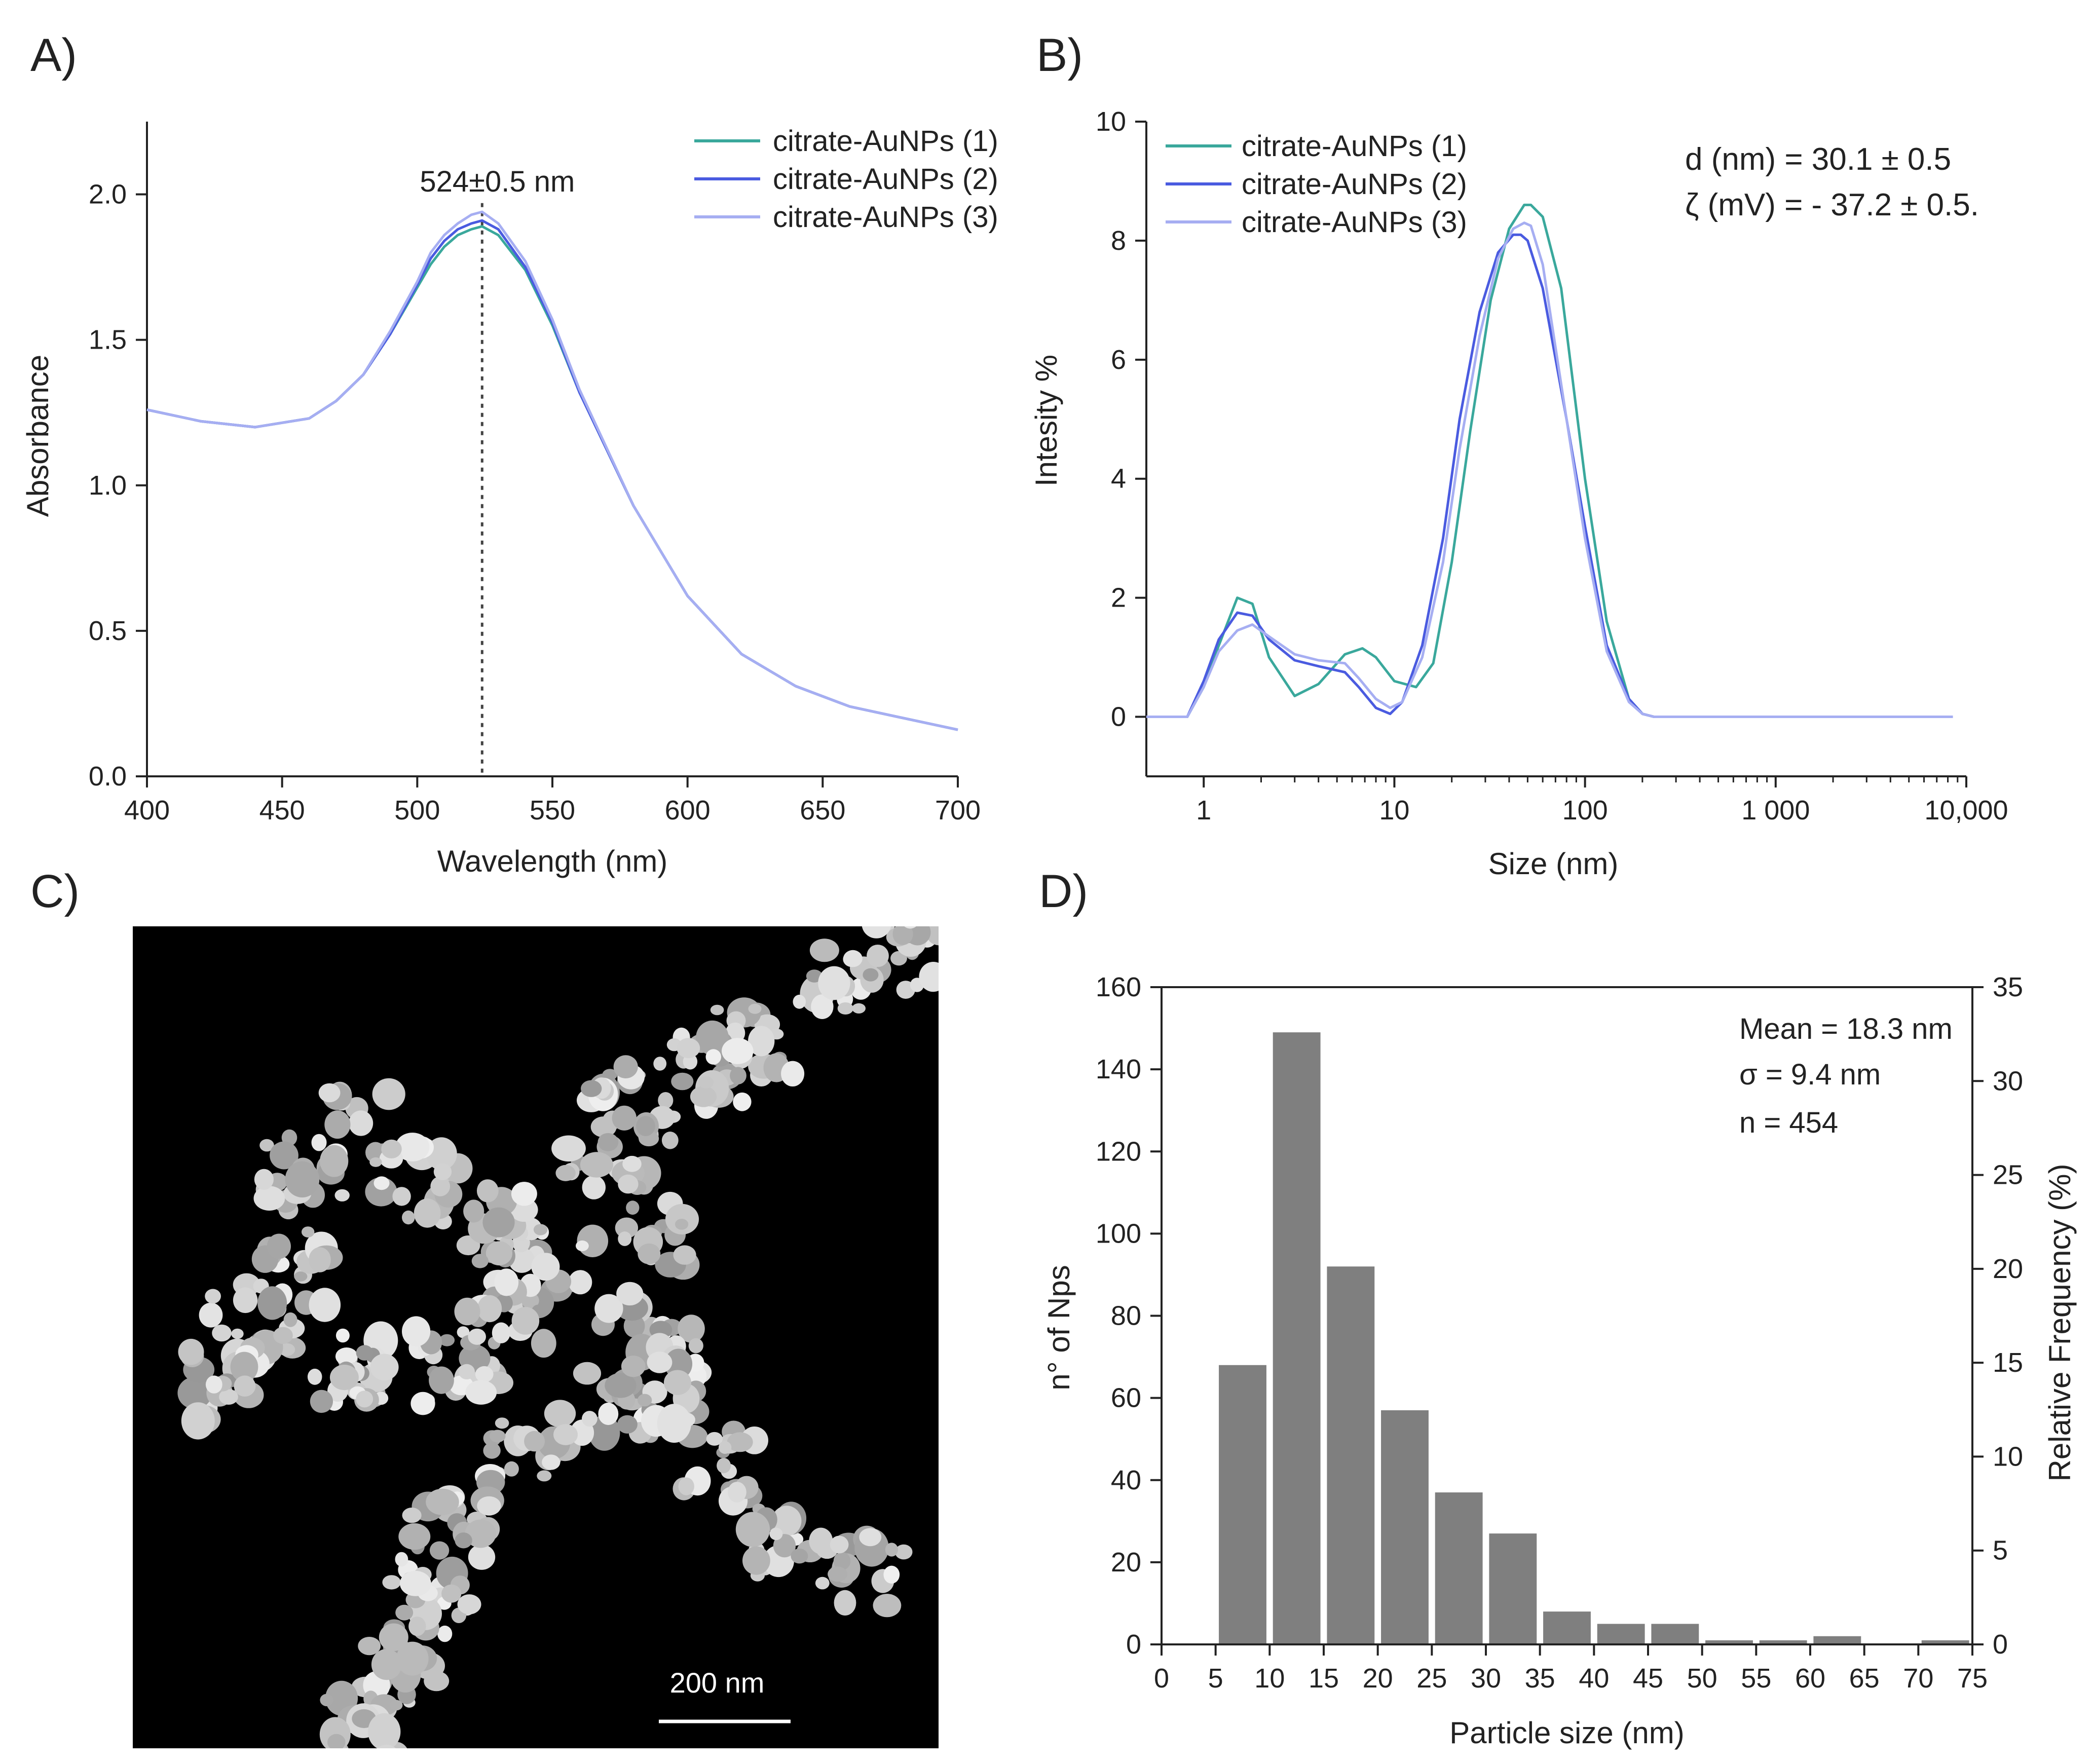  What do you see at coordinates (1111, 121) in the screenshot?
I see `chart-b-y-tick-label: 10` at bounding box center [1111, 121].